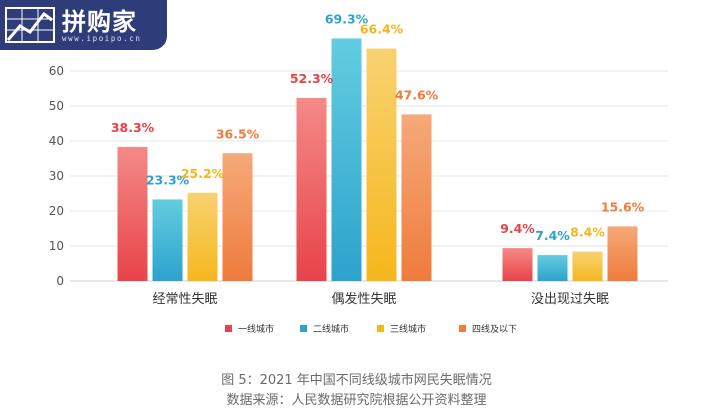 The width and height of the screenshot is (713, 412). Describe the element at coordinates (56, 211) in the screenshot. I see `y-tick-label: 20` at that location.